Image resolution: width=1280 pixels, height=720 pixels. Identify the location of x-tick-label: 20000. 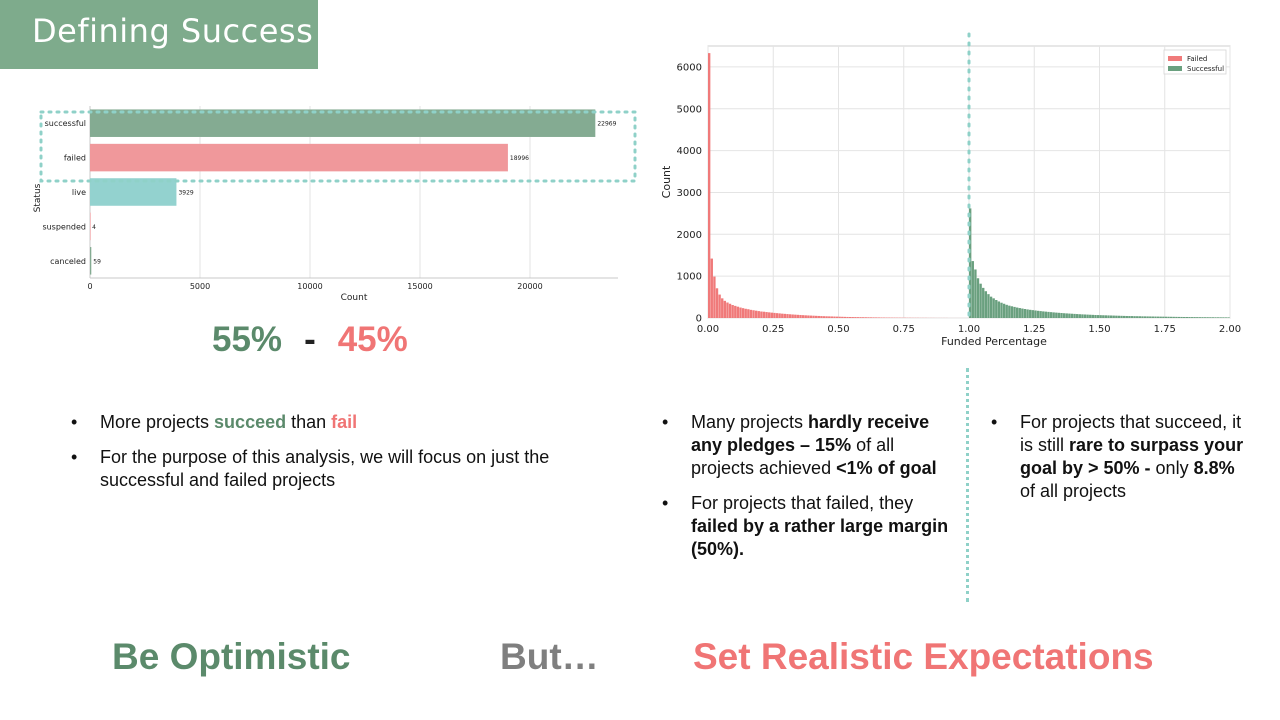
(529, 286).